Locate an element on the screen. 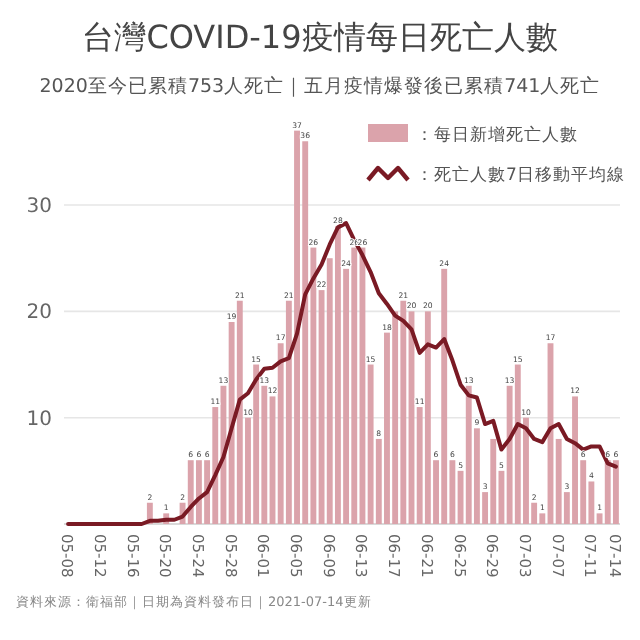  chart-title: 台灣COVID-19疫情每日死亡人數 is located at coordinates (320, 37).